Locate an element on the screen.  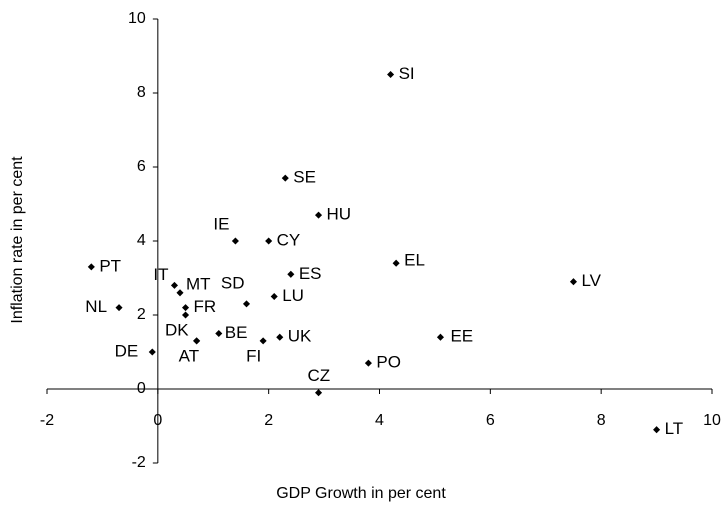
point-label: PT is located at coordinates (110, 265).